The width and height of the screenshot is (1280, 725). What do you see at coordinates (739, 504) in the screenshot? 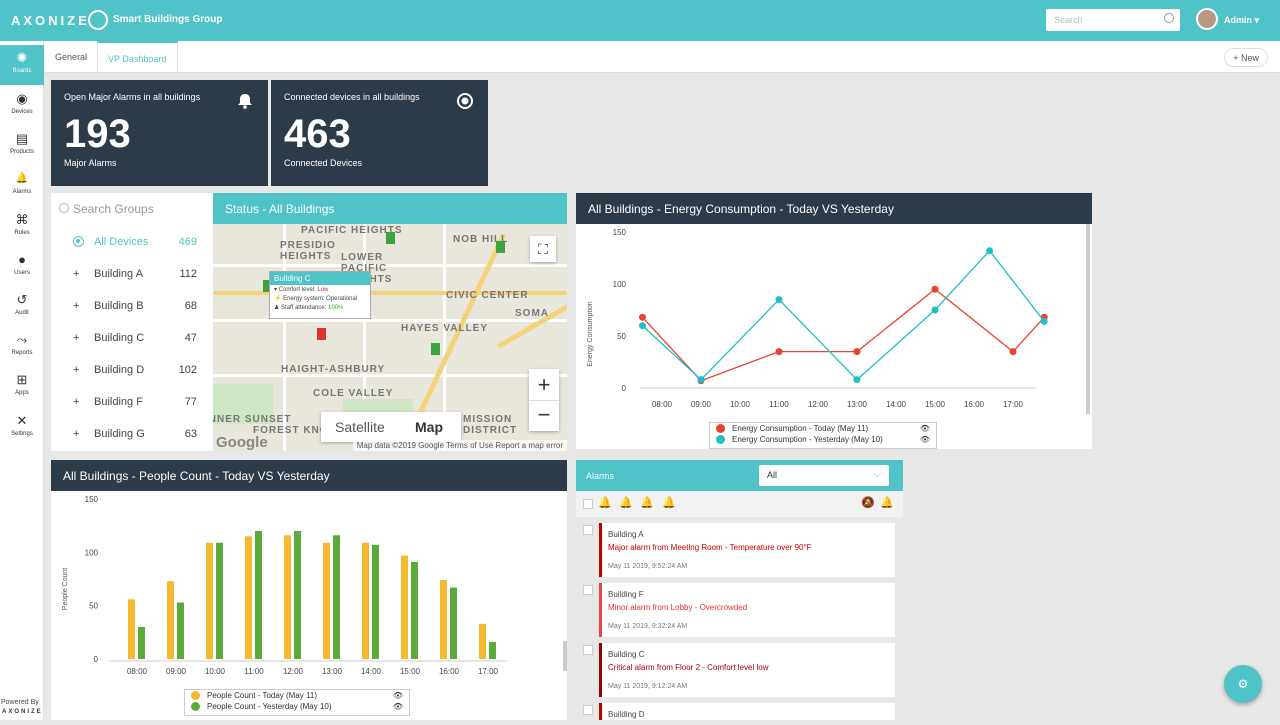
I see `alarm-filter-bar: 🔔 🔔 🔔 🔔 🔕 🔔` at bounding box center [739, 504].